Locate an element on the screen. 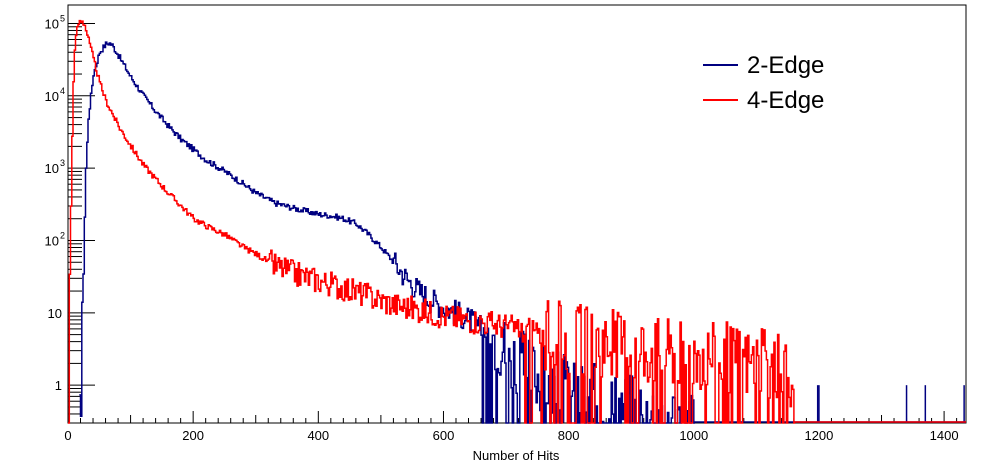  y-tick-label: 1 is located at coordinates (58, 385).